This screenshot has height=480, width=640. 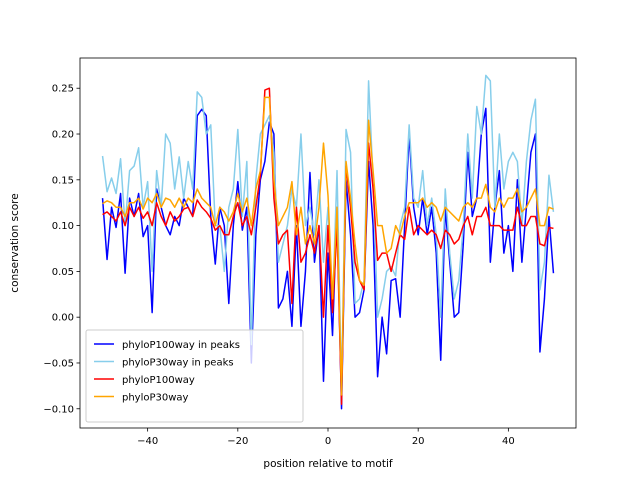 I want to click on y-tick-label: −0.05, so click(x=58, y=363).